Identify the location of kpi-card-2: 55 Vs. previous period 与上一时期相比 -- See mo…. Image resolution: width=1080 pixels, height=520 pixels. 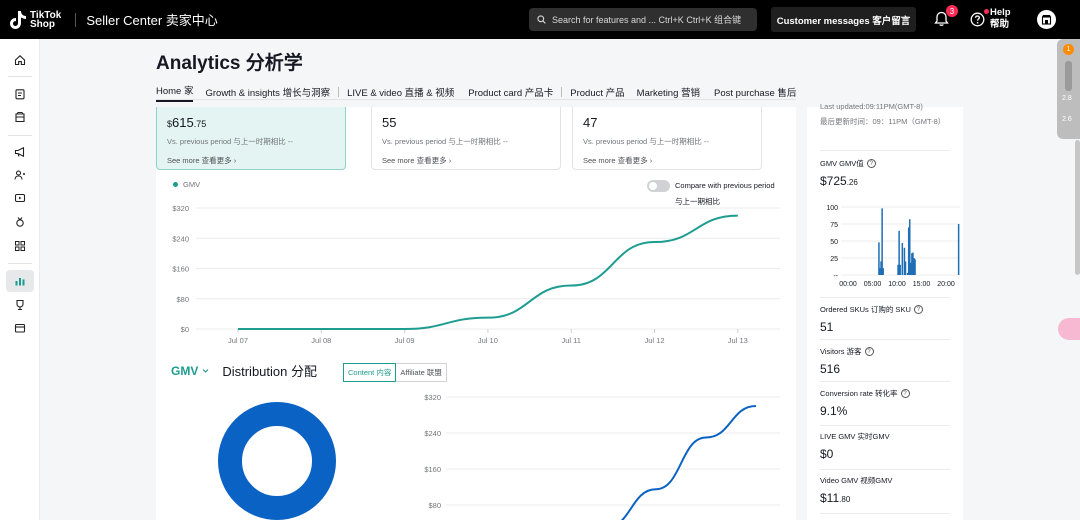
(466, 138).